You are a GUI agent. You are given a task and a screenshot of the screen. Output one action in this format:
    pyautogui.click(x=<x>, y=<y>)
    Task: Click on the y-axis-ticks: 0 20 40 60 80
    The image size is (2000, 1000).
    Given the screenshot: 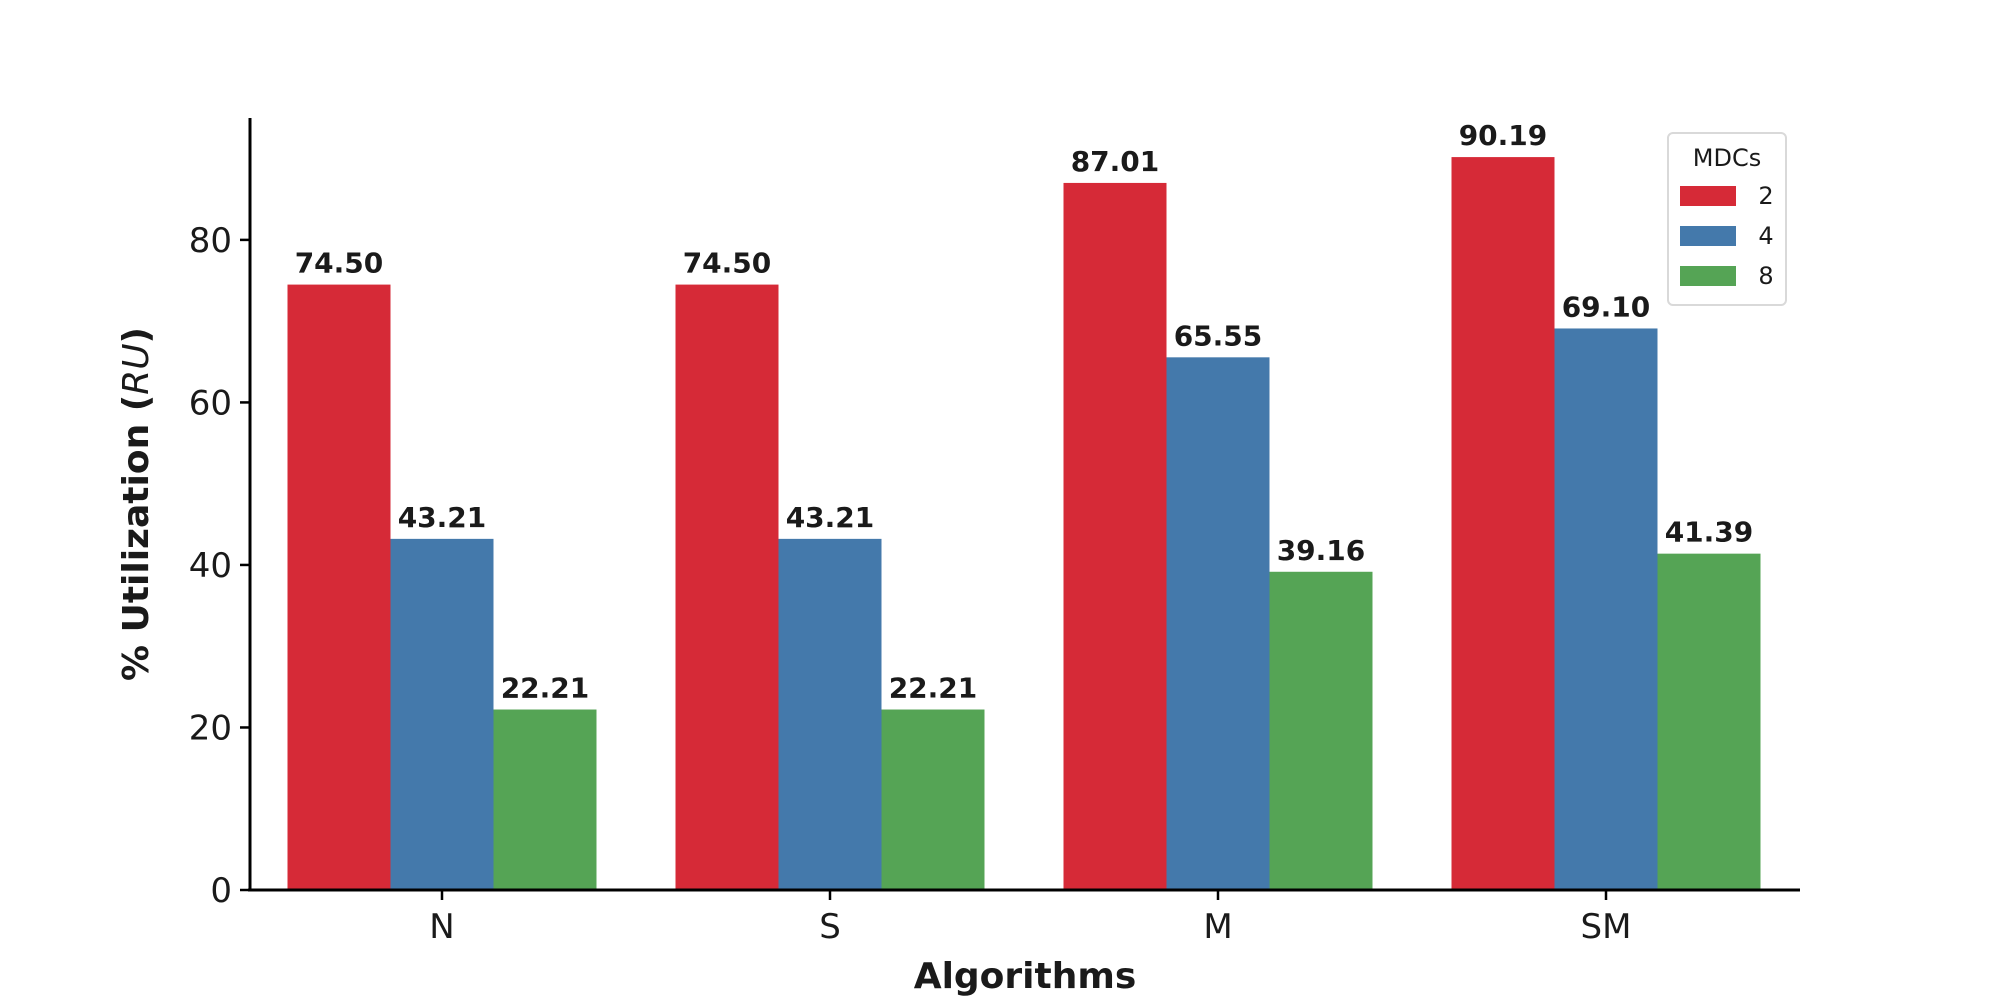 What is the action you would take?
    pyautogui.click(x=219, y=566)
    